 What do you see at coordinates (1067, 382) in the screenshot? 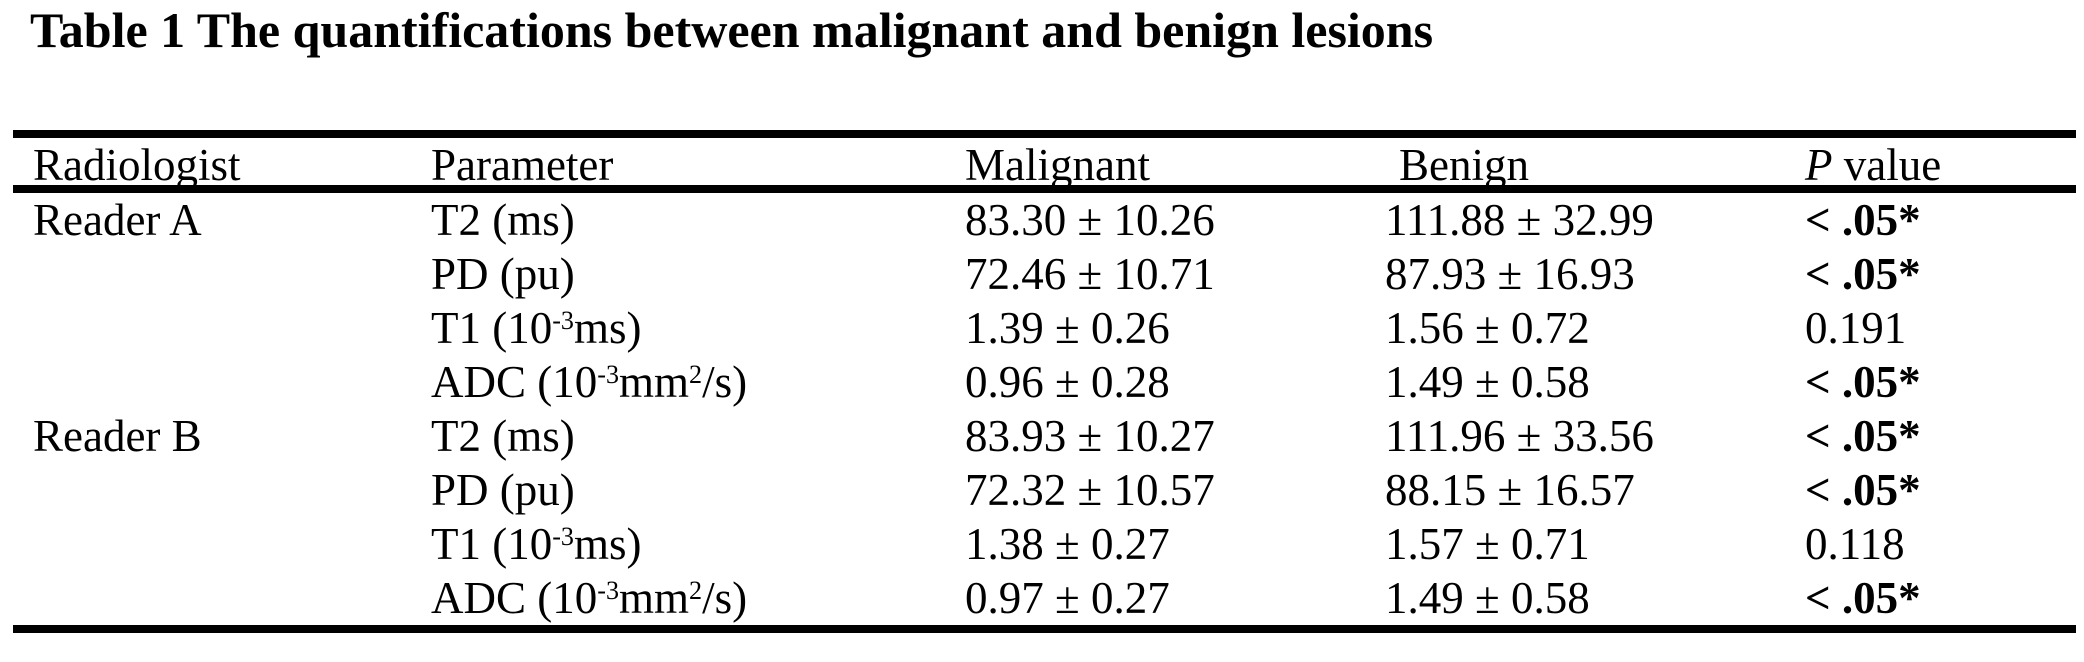
I see `malignant-cell: 0.96 ± 0.28` at bounding box center [1067, 382].